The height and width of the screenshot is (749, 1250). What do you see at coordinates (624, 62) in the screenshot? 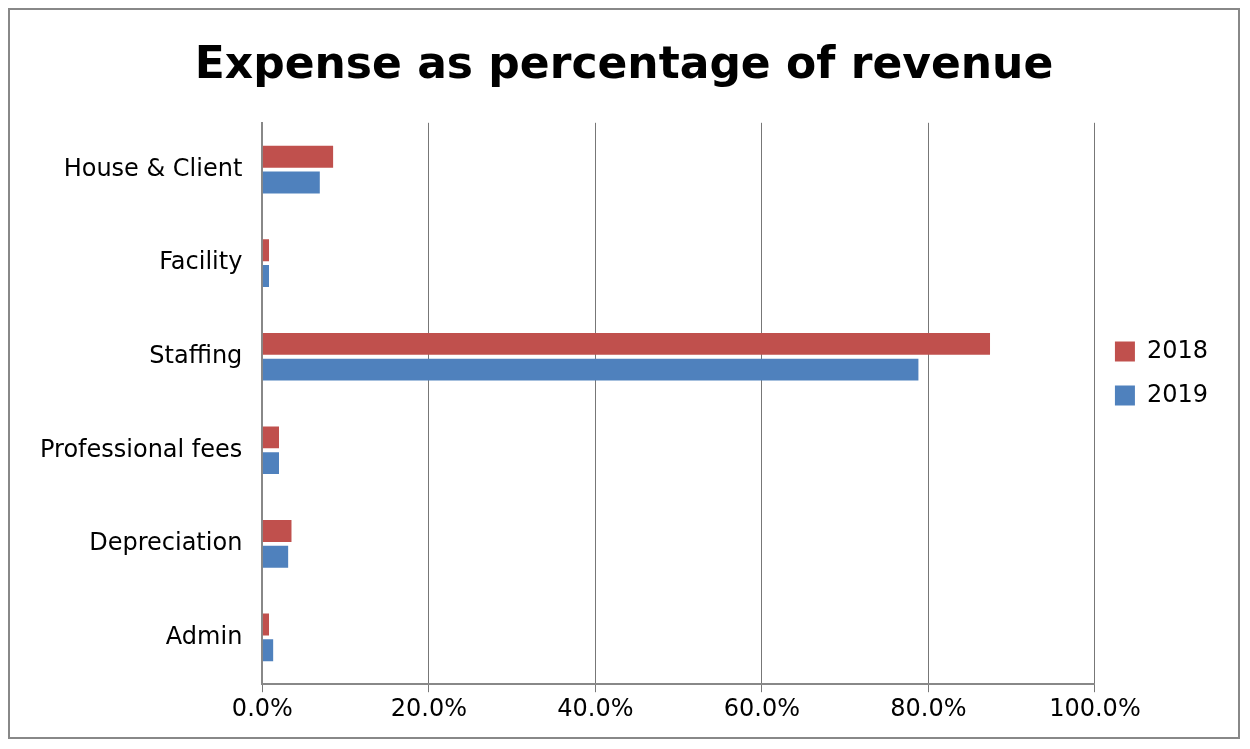
I see `chart-title: Expense as percentage of revenue` at bounding box center [624, 62].